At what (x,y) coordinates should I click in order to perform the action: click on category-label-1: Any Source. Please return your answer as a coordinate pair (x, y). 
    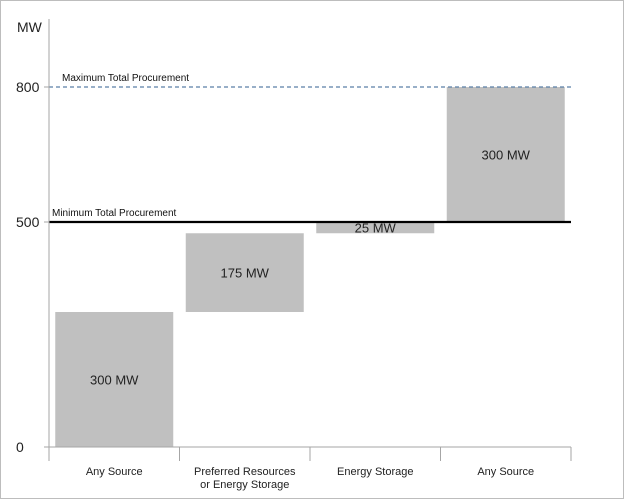
    Looking at the image, I should click on (114, 472).